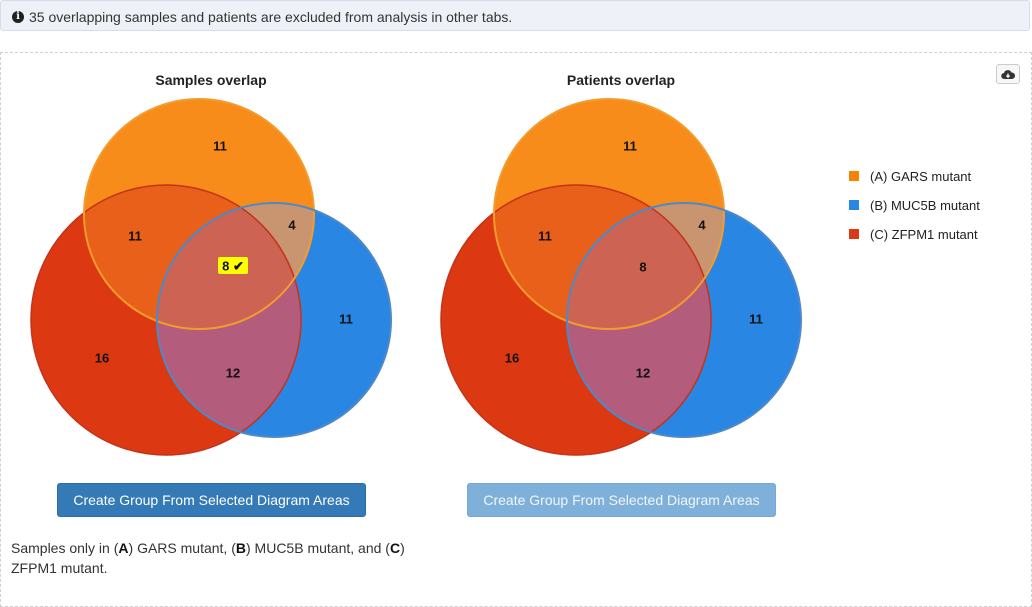 The width and height of the screenshot is (1032, 607). I want to click on legend-swatch-b, so click(854, 205).